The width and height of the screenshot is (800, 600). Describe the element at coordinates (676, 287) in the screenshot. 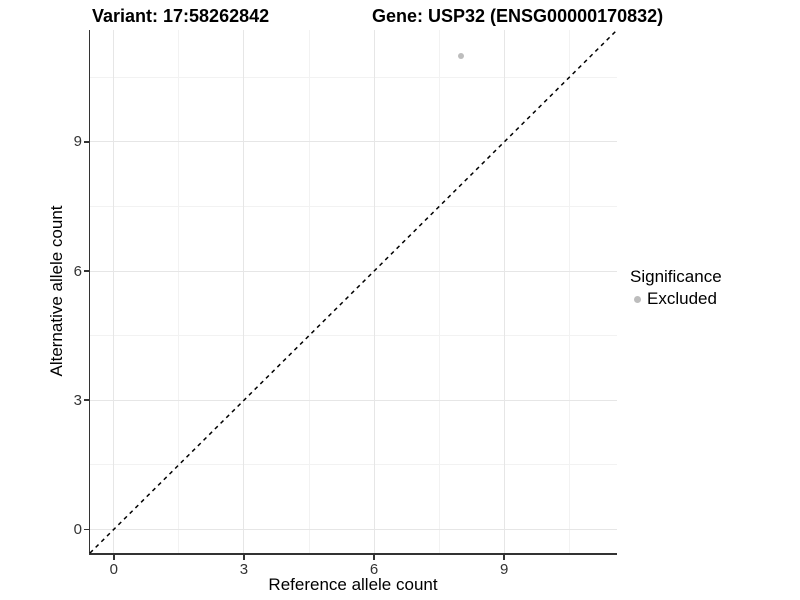

I see `legend: Significance Excluded` at that location.